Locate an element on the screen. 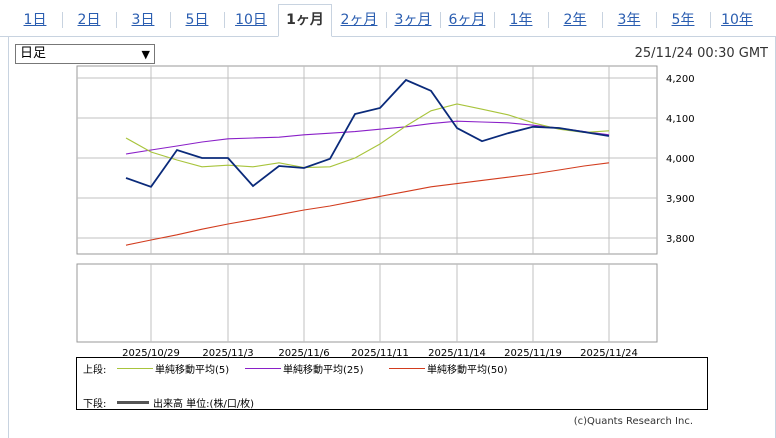 The image size is (776, 438). x-tick-label: 2025/11/19 is located at coordinates (533, 353).